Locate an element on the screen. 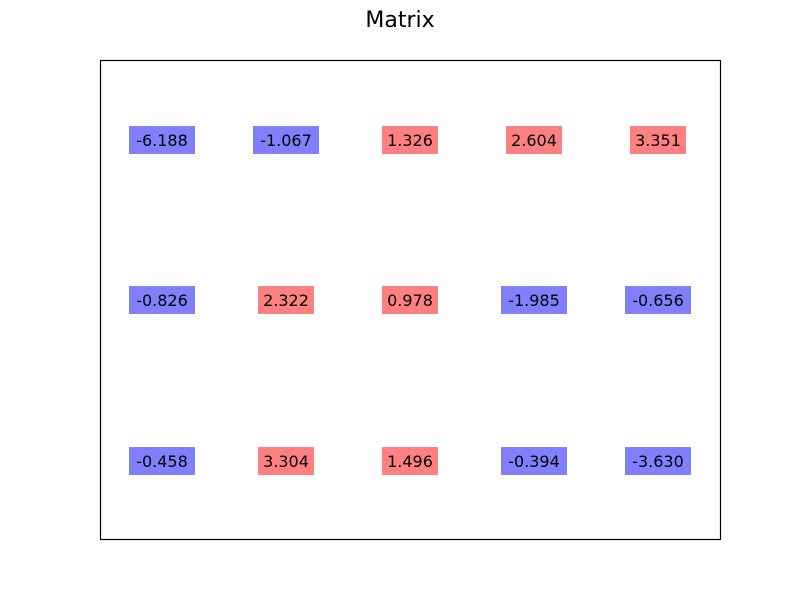 This screenshot has height=600, width=800. cell-box-r0-c4 is located at coordinates (658, 140).